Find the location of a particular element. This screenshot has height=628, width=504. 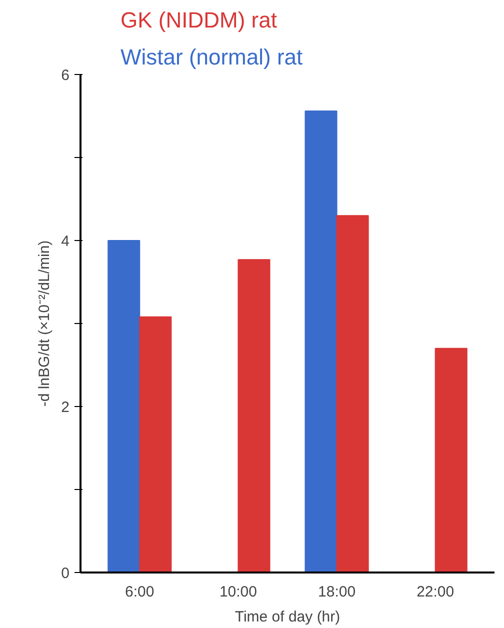

y-tick-label: 4 is located at coordinates (65, 241).